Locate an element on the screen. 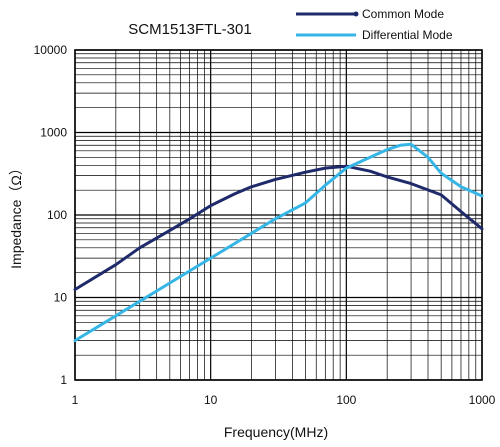 The width and height of the screenshot is (500, 447). y-tick-label: 10 is located at coordinates (61, 298).